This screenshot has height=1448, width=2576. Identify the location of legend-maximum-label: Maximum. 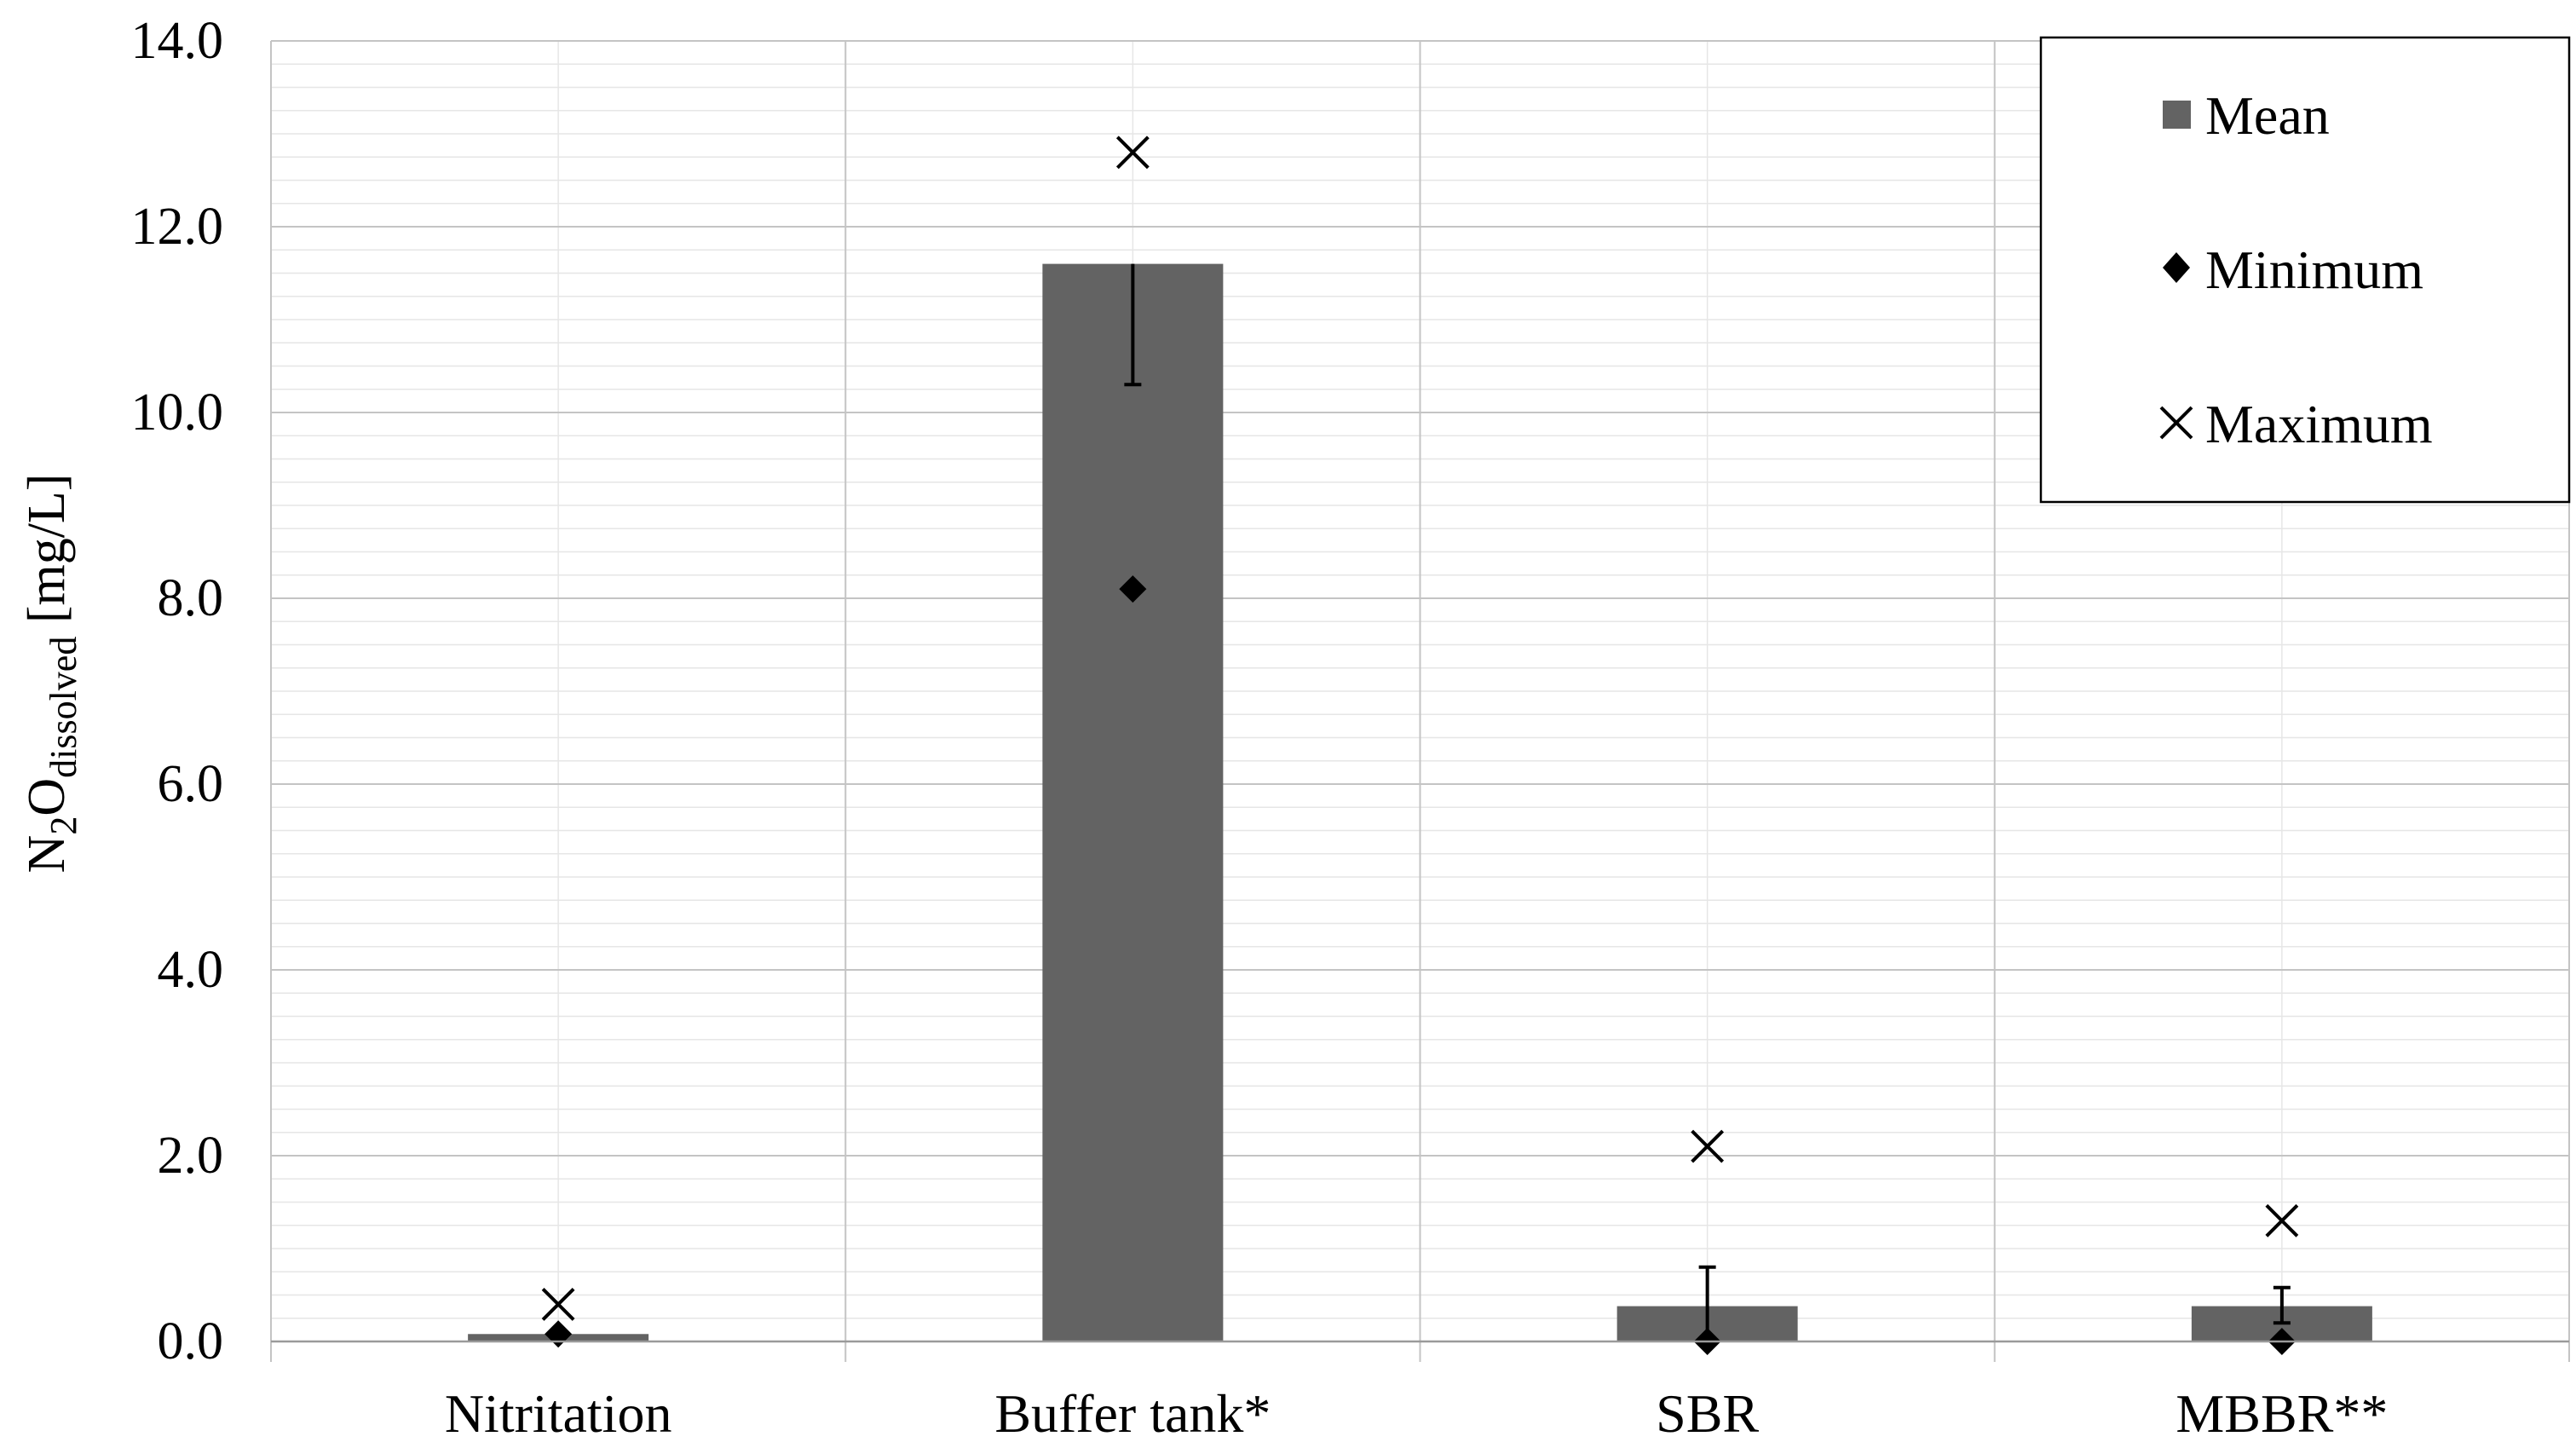
(2319, 424).